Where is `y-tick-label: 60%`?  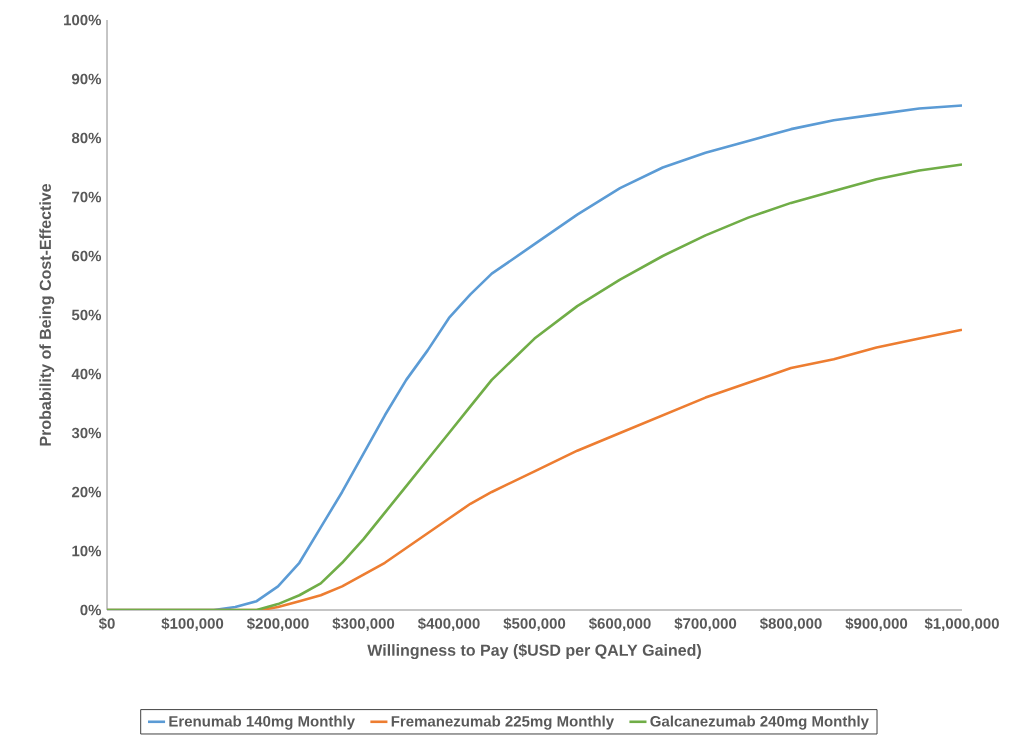
y-tick-label: 60% is located at coordinates (87, 256).